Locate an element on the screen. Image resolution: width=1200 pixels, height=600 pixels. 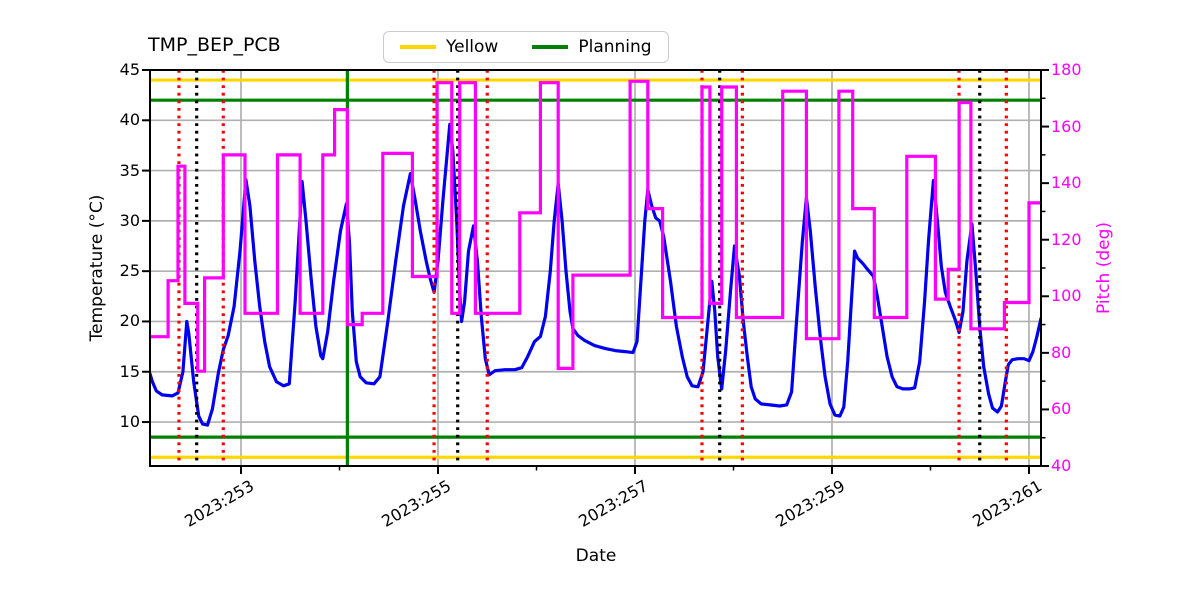
y-right-tick-label: 180 is located at coordinates (1066, 69).